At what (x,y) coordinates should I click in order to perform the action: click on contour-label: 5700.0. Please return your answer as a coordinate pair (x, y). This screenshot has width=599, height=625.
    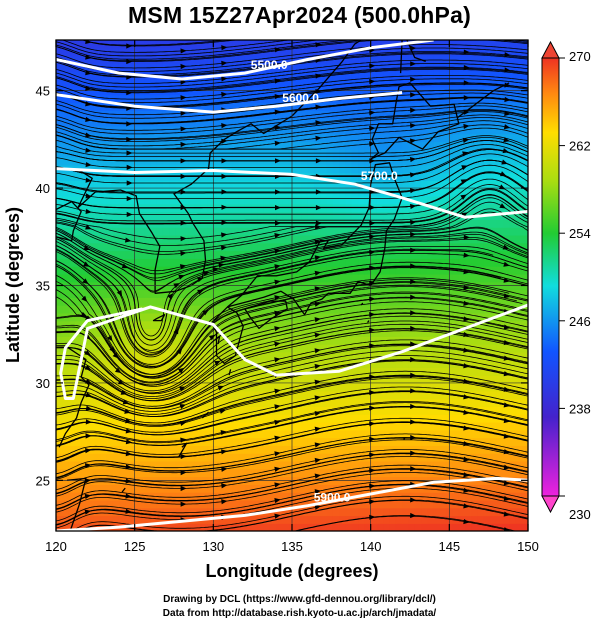
    Looking at the image, I should click on (379, 176).